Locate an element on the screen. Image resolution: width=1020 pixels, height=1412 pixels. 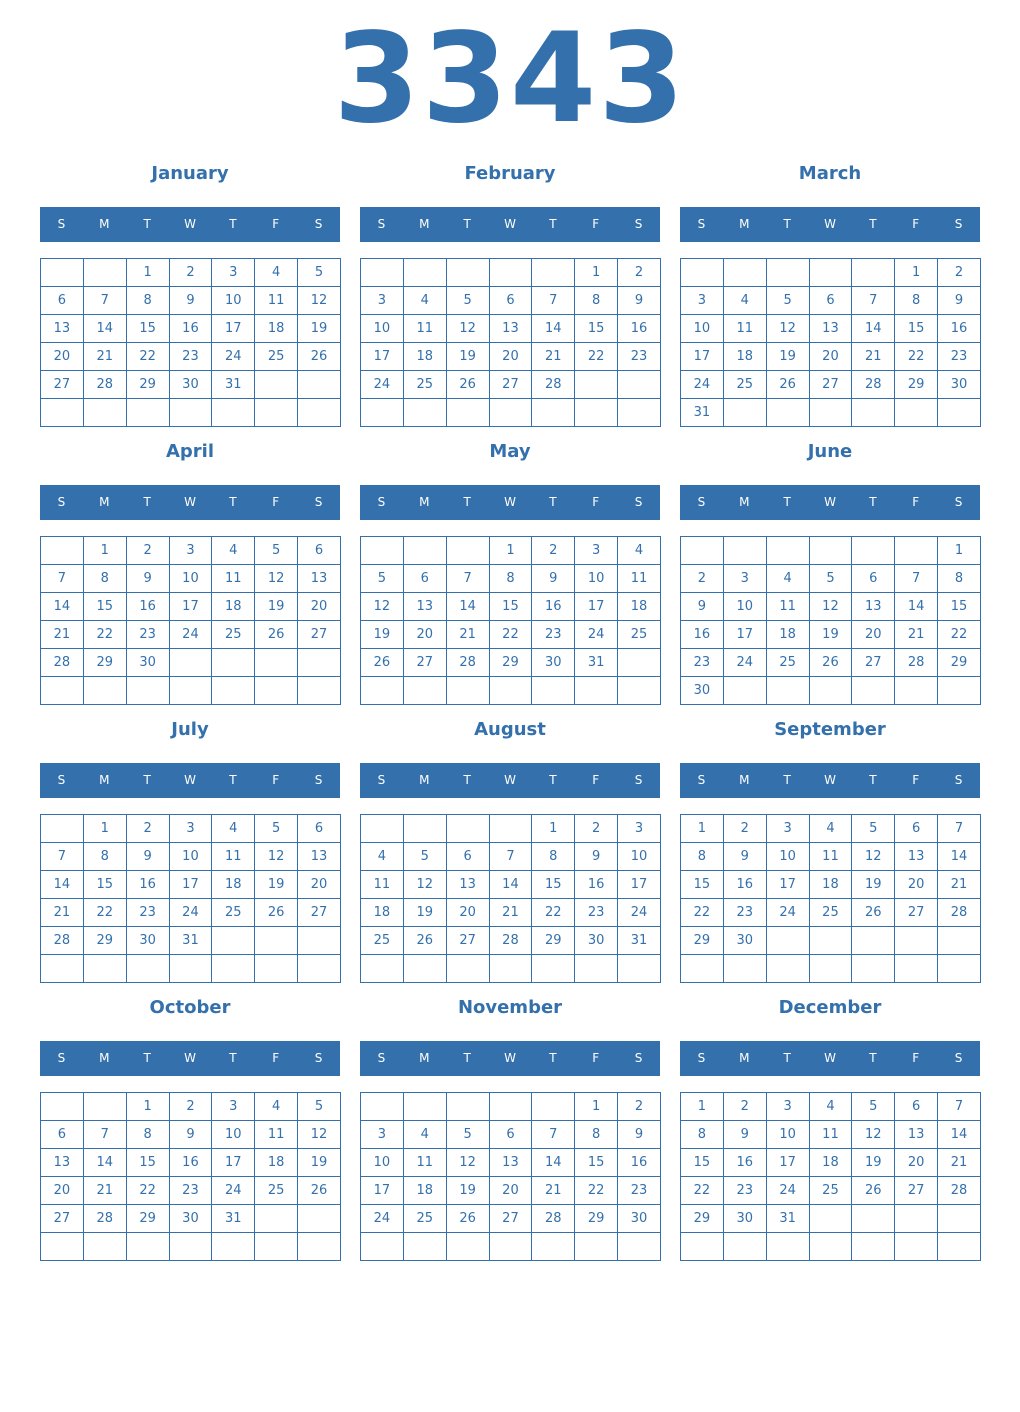
week-row: 29 30 31 is located at coordinates (830, 1218).